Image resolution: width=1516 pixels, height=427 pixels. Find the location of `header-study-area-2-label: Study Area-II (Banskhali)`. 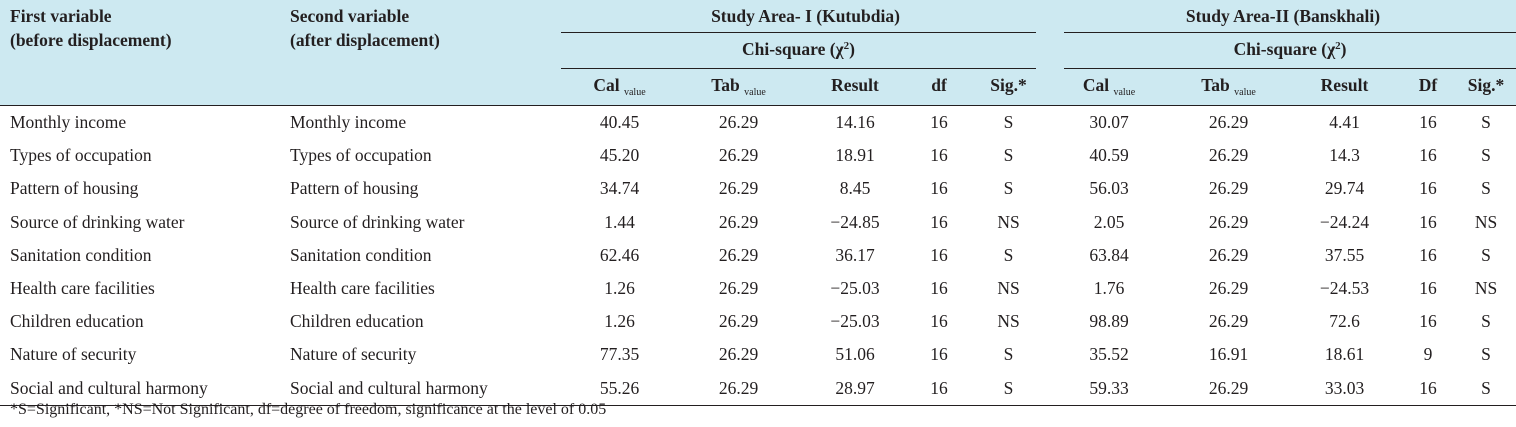

header-study-area-2-label: Study Area-II (Banskhali) is located at coordinates (1283, 16).